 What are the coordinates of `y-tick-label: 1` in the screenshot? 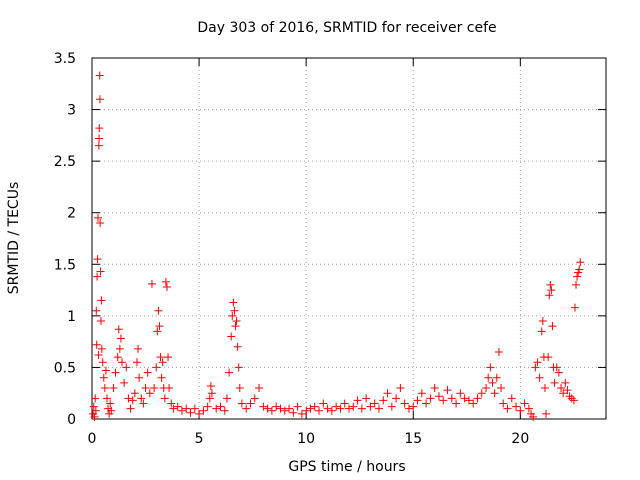 It's located at (71, 317).